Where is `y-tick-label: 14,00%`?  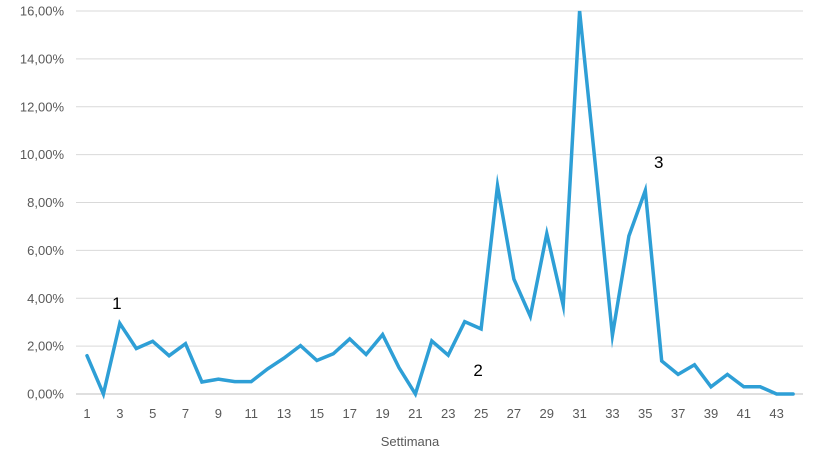 y-tick-label: 14,00% is located at coordinates (42, 58).